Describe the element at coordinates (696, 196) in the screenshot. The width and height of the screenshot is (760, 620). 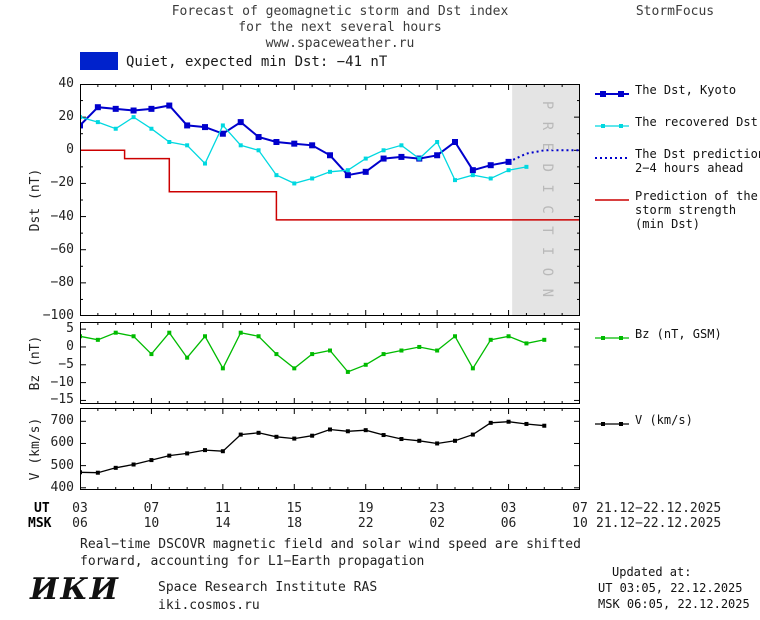
I see `storm-strength-legend-line1: Prediction of the` at that location.